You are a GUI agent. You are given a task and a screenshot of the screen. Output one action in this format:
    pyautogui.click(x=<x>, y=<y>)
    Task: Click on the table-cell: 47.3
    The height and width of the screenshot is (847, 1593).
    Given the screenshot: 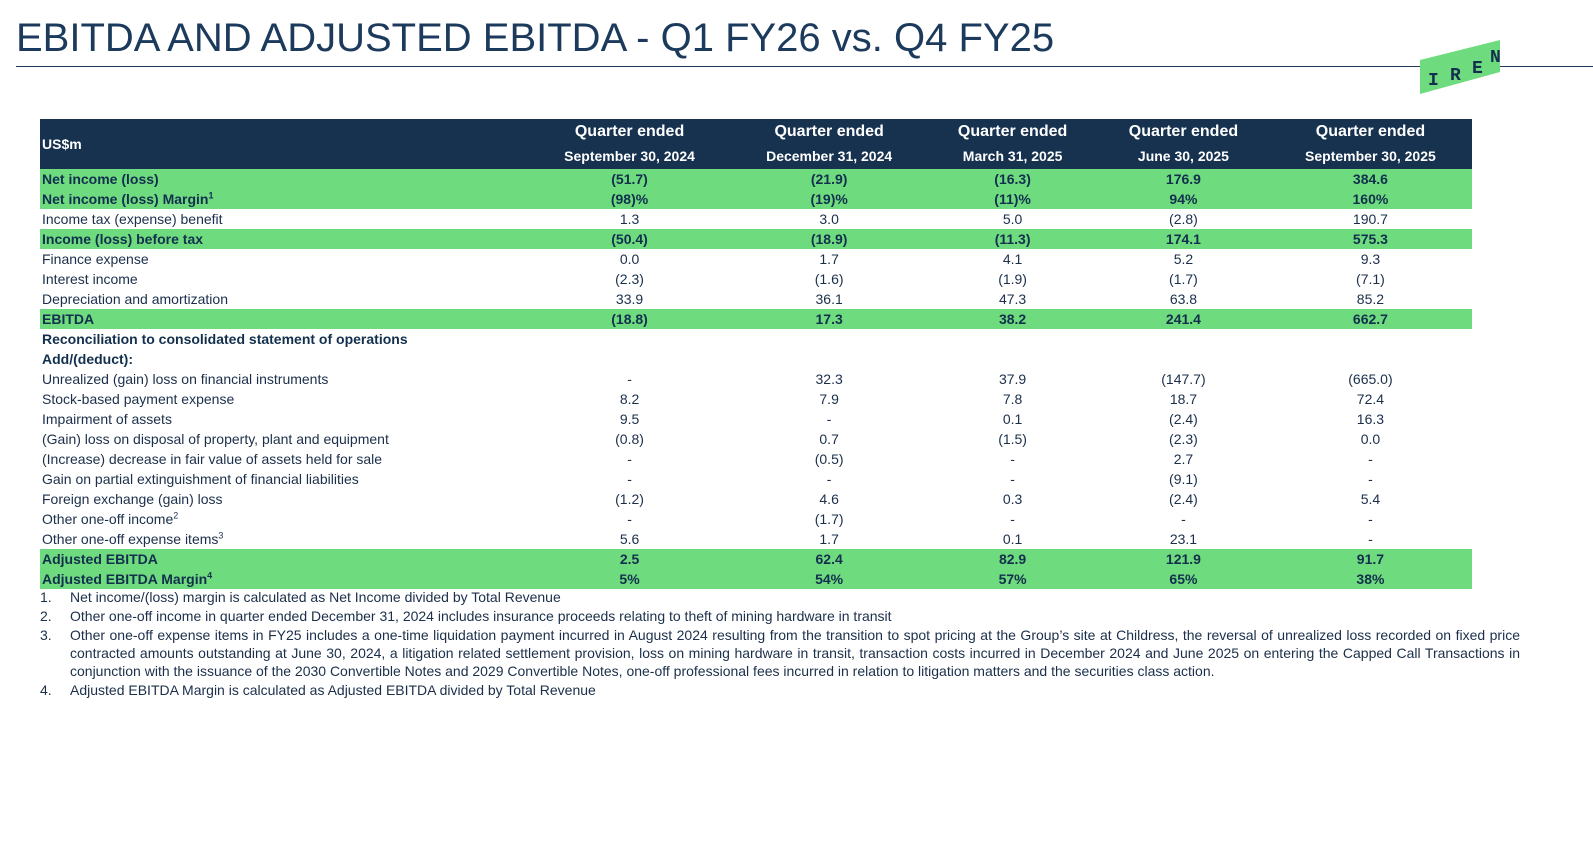 What is the action you would take?
    pyautogui.click(x=1012, y=299)
    